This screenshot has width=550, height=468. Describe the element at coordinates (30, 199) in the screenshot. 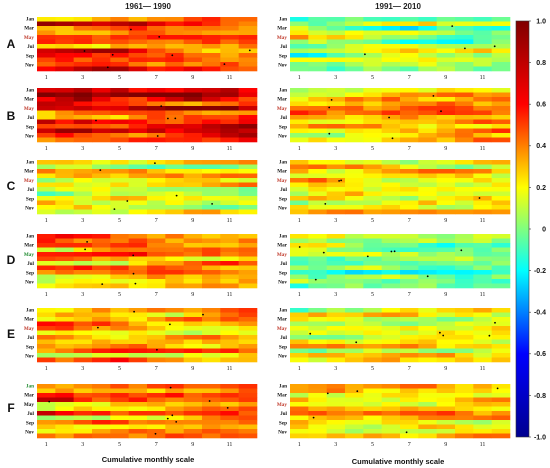

I see `month-label-sep: Sep` at that location.